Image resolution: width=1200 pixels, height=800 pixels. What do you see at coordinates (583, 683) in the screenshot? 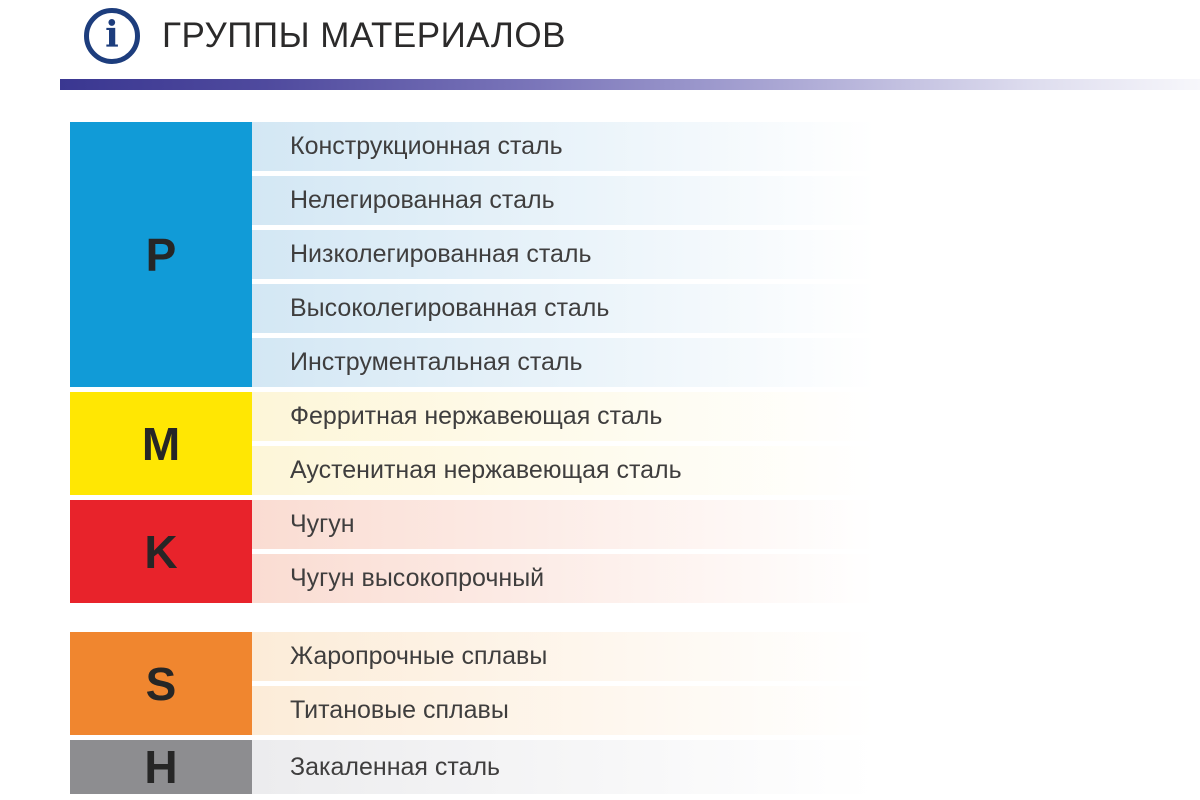
I see `group-rows: Жаропрочные сплавы Титановые сплавы` at bounding box center [583, 683].